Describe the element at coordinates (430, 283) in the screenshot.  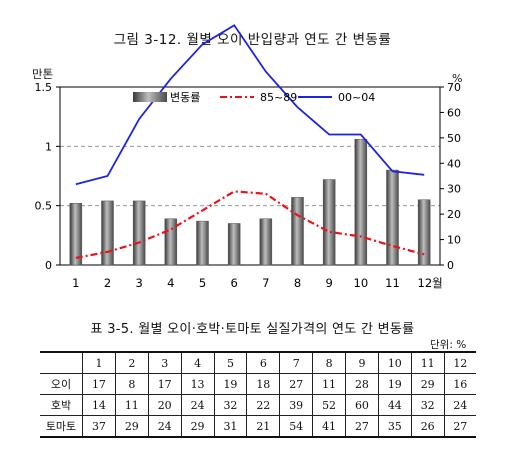
I see `x-axis-tick-label: 12월` at that location.